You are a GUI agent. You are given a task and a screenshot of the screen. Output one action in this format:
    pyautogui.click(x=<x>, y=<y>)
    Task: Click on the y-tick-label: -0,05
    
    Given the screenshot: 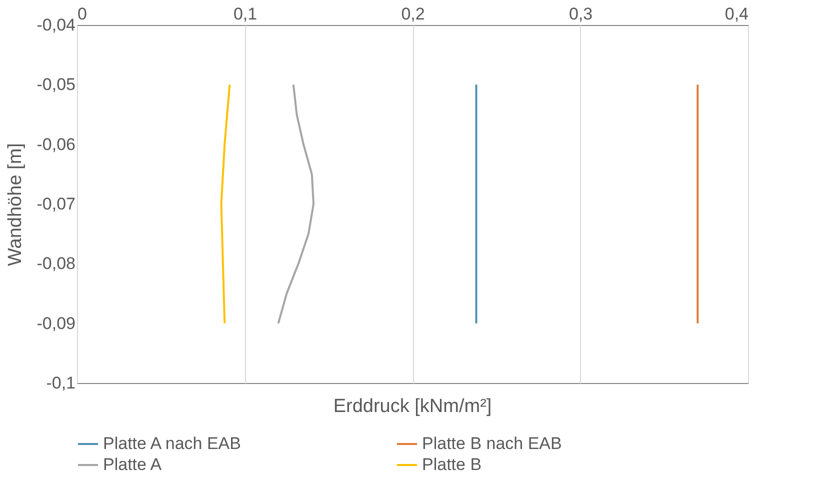 What is the action you would take?
    pyautogui.click(x=56, y=84)
    